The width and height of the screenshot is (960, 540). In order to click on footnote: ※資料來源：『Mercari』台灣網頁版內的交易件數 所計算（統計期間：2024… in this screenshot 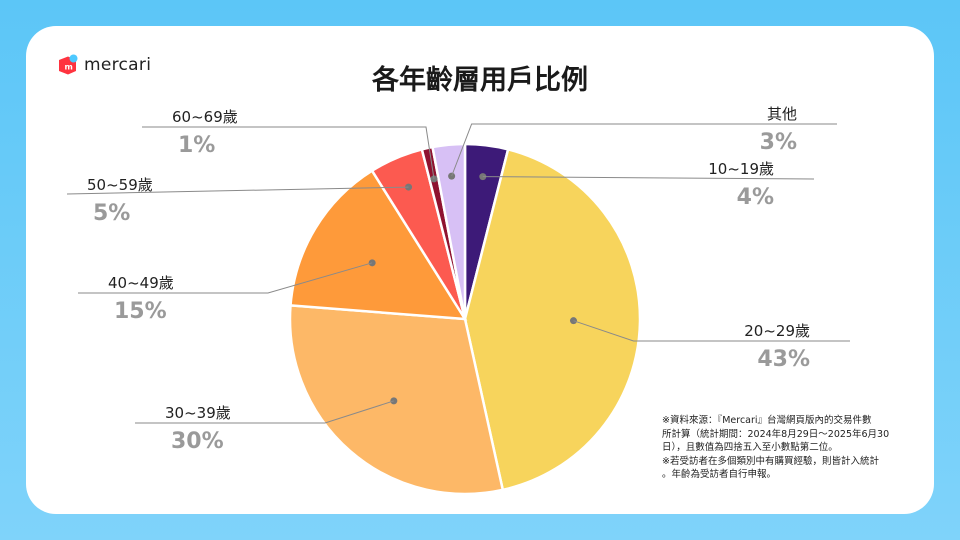, I will do `click(786, 448)`.